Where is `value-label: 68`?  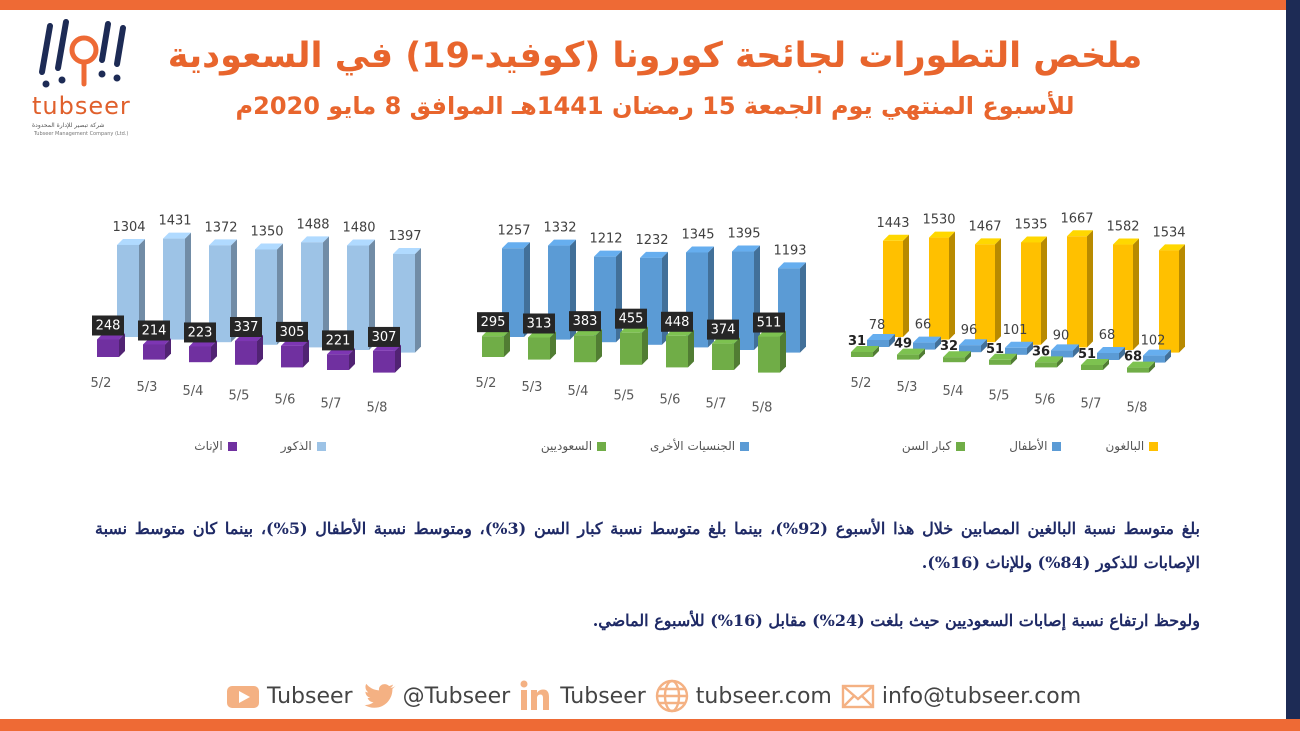
value-label: 68 is located at coordinates (1133, 357).